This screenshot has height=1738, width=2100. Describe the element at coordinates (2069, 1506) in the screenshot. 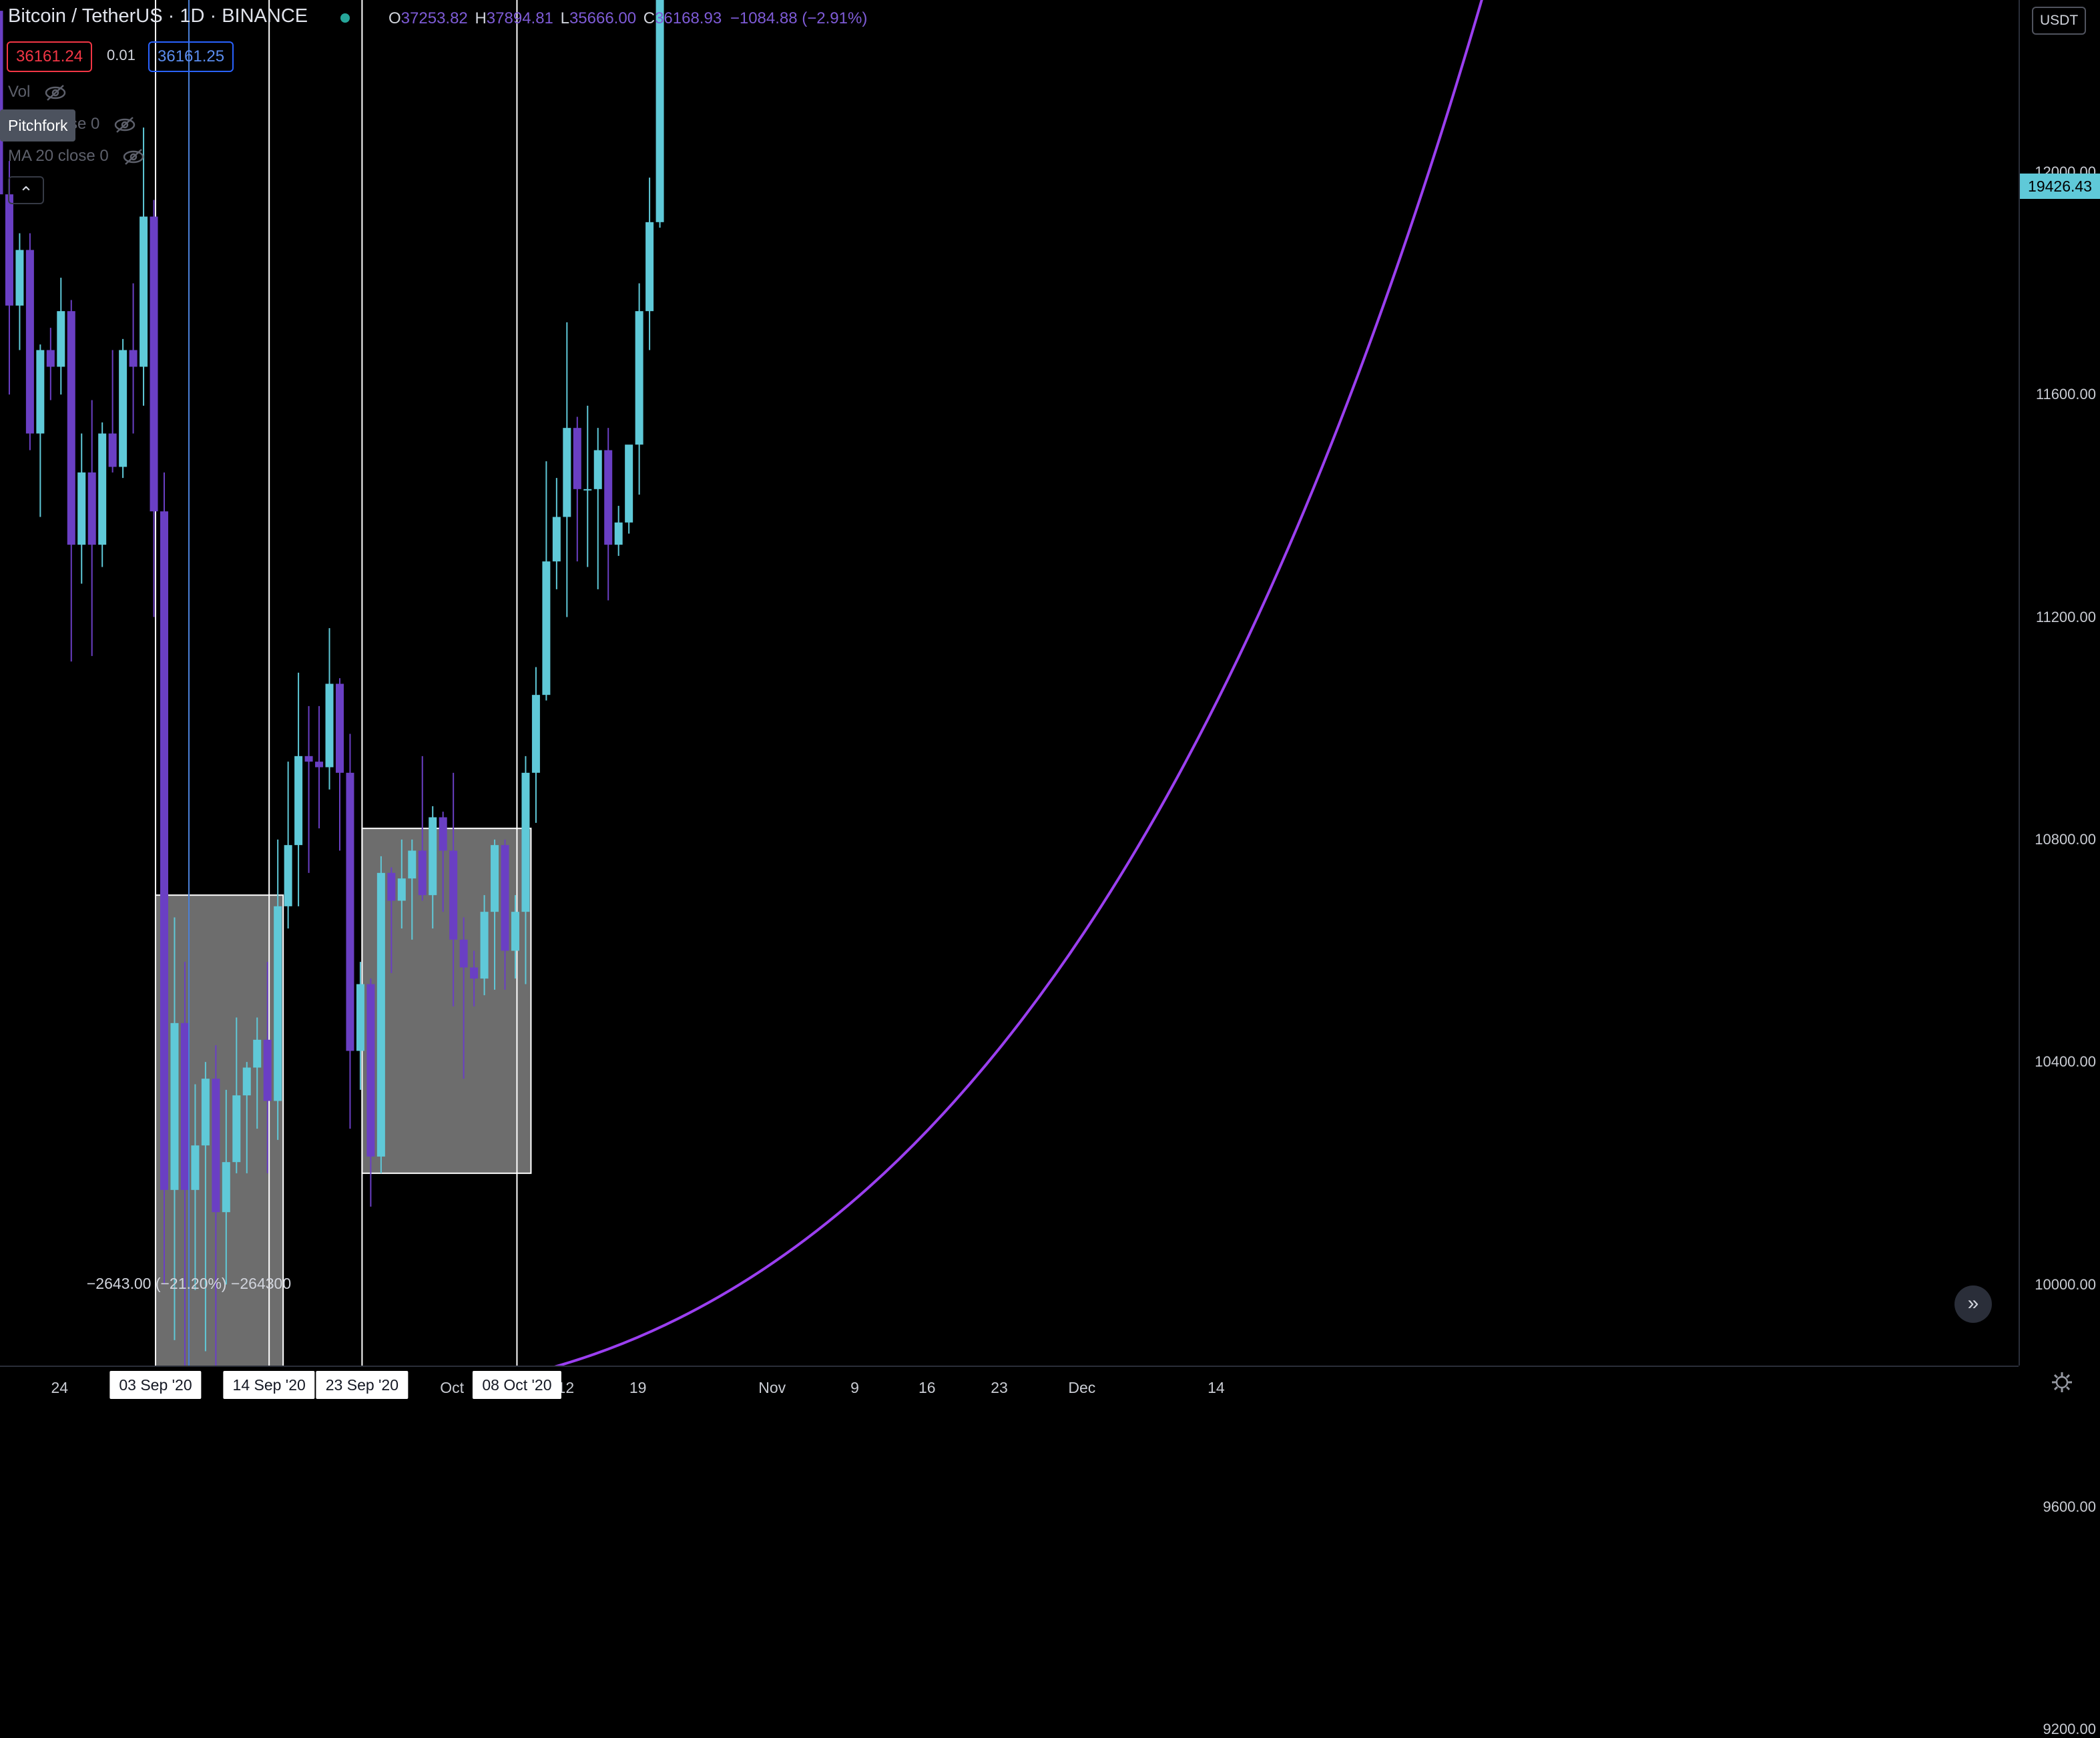

I see `price-tick: 9600.00` at that location.